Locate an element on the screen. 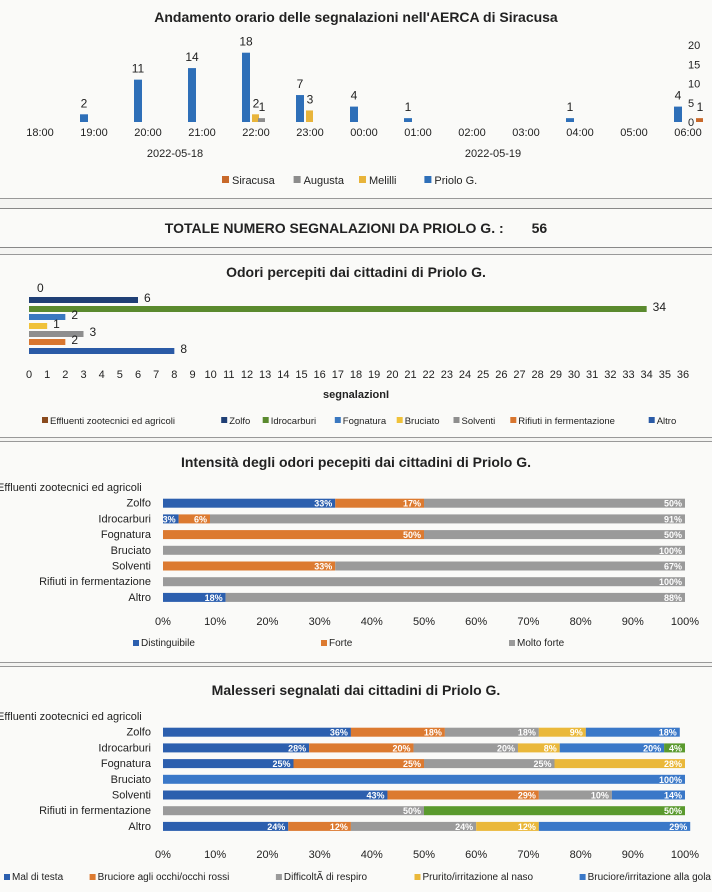 The width and height of the screenshot is (712, 892). legend-label: Forte is located at coordinates (341, 643).